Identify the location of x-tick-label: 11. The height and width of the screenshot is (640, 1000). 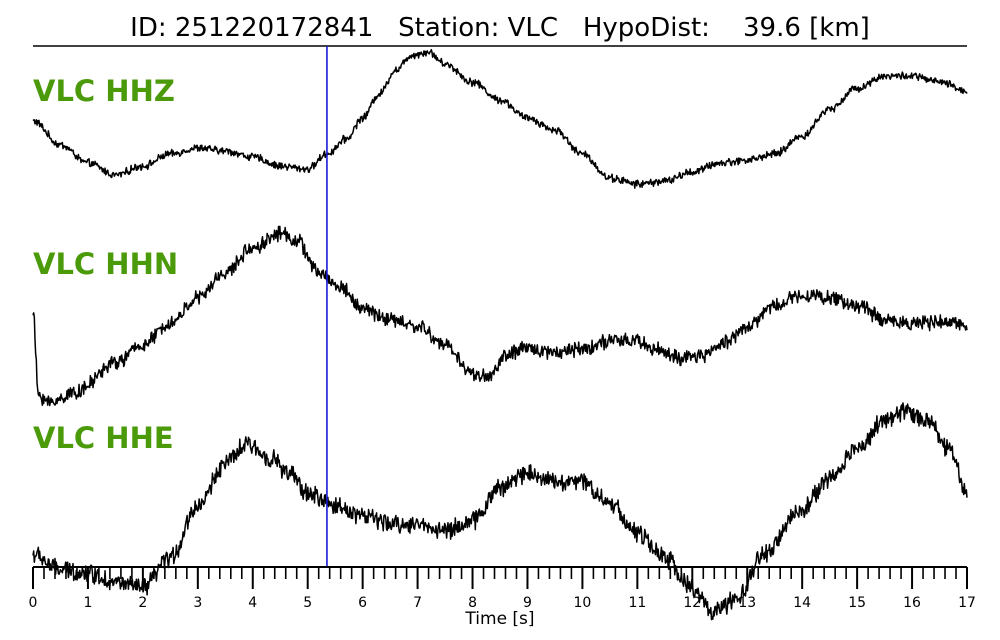
(637, 603).